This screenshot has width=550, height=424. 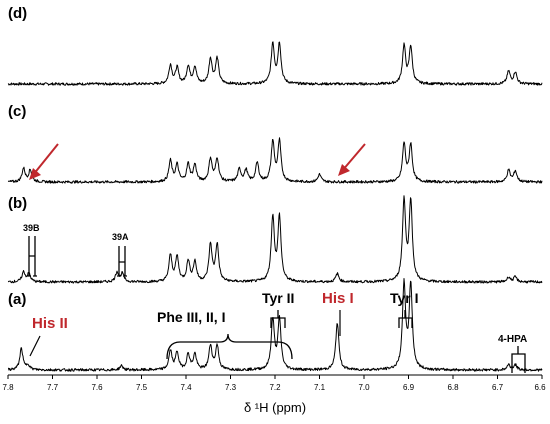 I want to click on panel-label-b: (b), so click(x=17, y=203).